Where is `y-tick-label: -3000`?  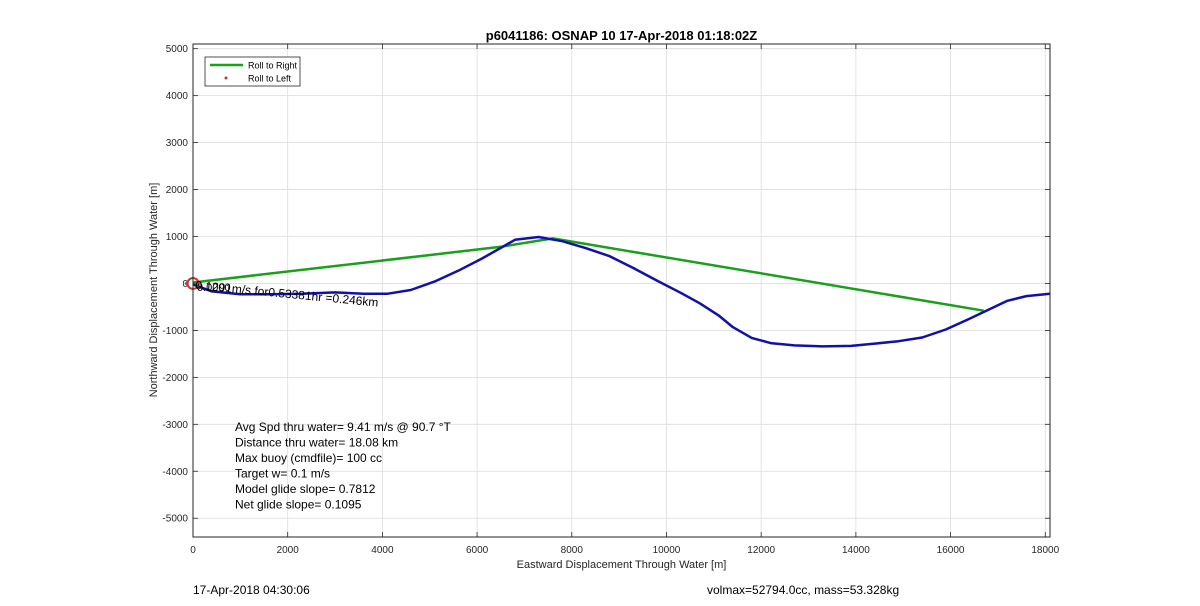
y-tick-label: -3000 is located at coordinates (175, 425).